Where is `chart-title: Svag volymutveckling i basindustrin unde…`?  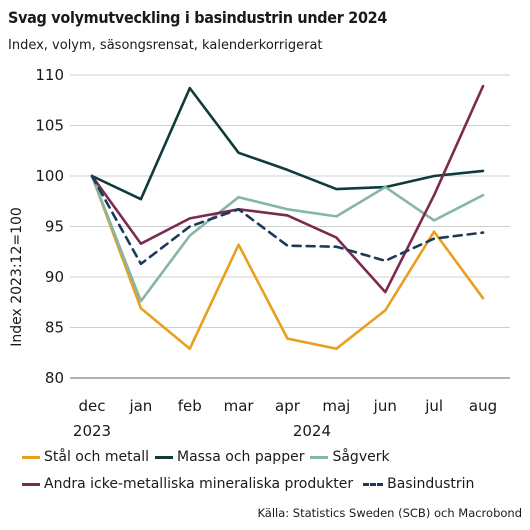 chart-title: Svag volymutveckling i basindustrin unde… is located at coordinates (198, 17).